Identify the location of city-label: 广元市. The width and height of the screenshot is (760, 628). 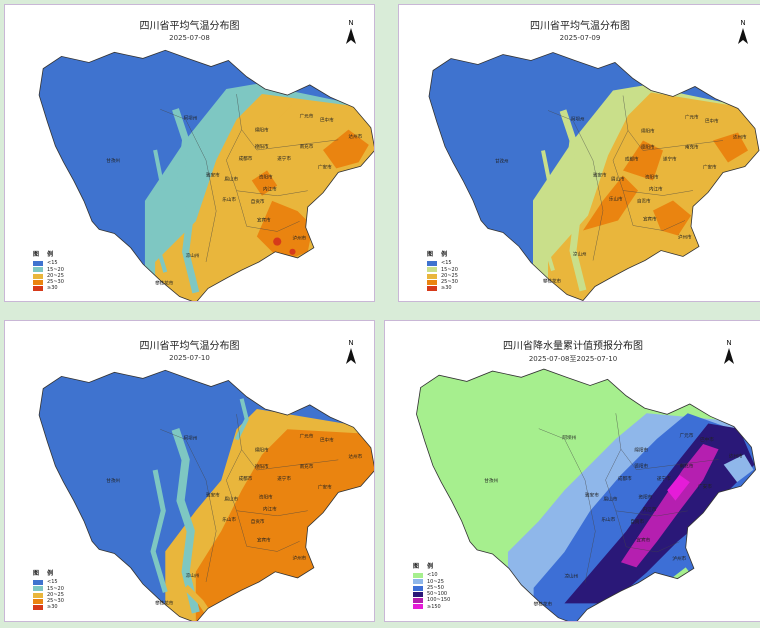
(692, 117).